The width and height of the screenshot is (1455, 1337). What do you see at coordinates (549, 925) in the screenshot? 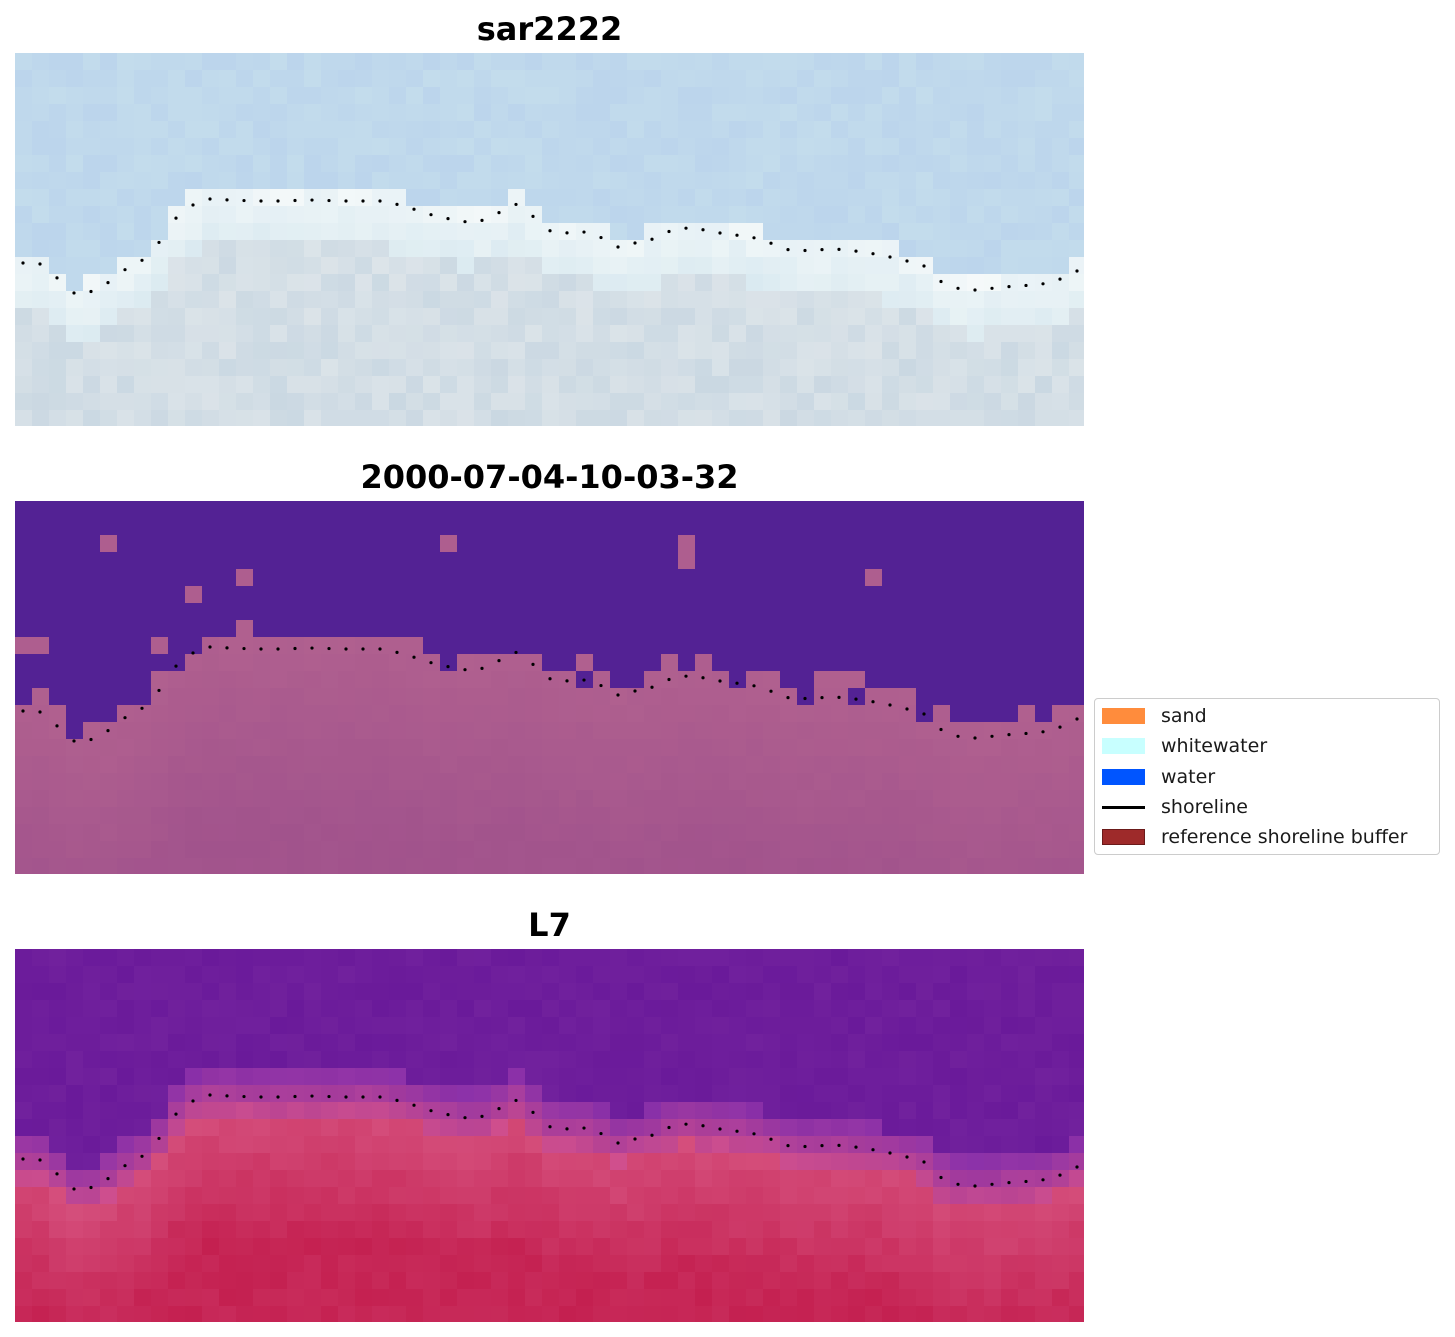
I see `panel-title-satellite: L7` at bounding box center [549, 925].